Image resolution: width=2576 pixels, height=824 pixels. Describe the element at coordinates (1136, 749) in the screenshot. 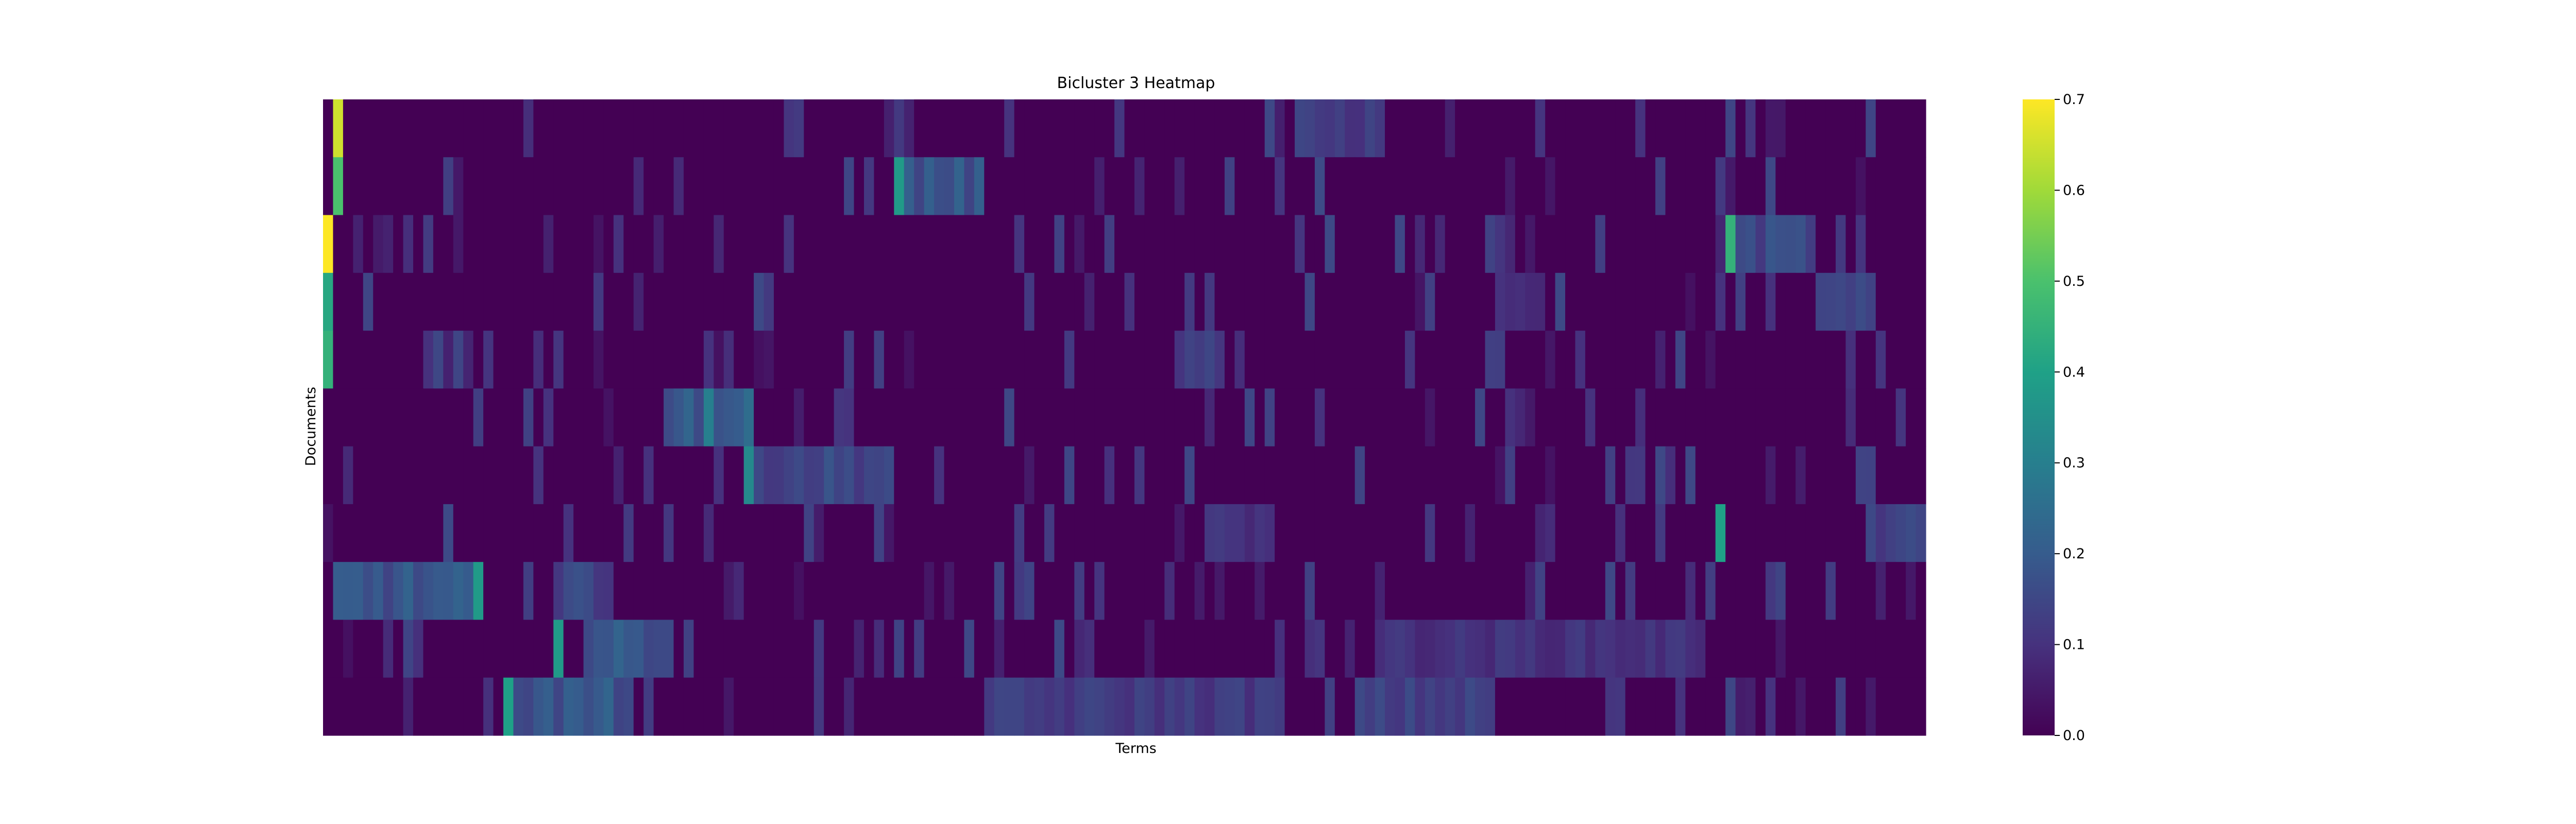

I see `x-axis-label: Terms` at that location.